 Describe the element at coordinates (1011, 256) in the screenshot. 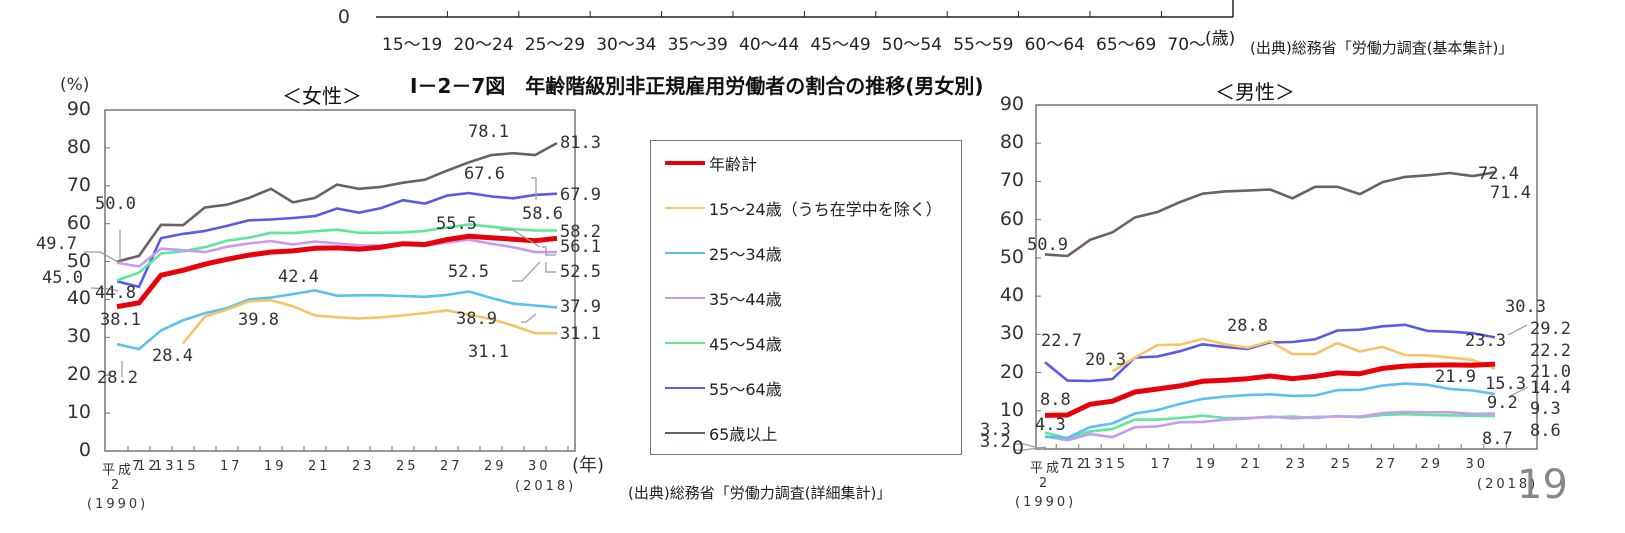

I see `male-y-tick: 50` at that location.